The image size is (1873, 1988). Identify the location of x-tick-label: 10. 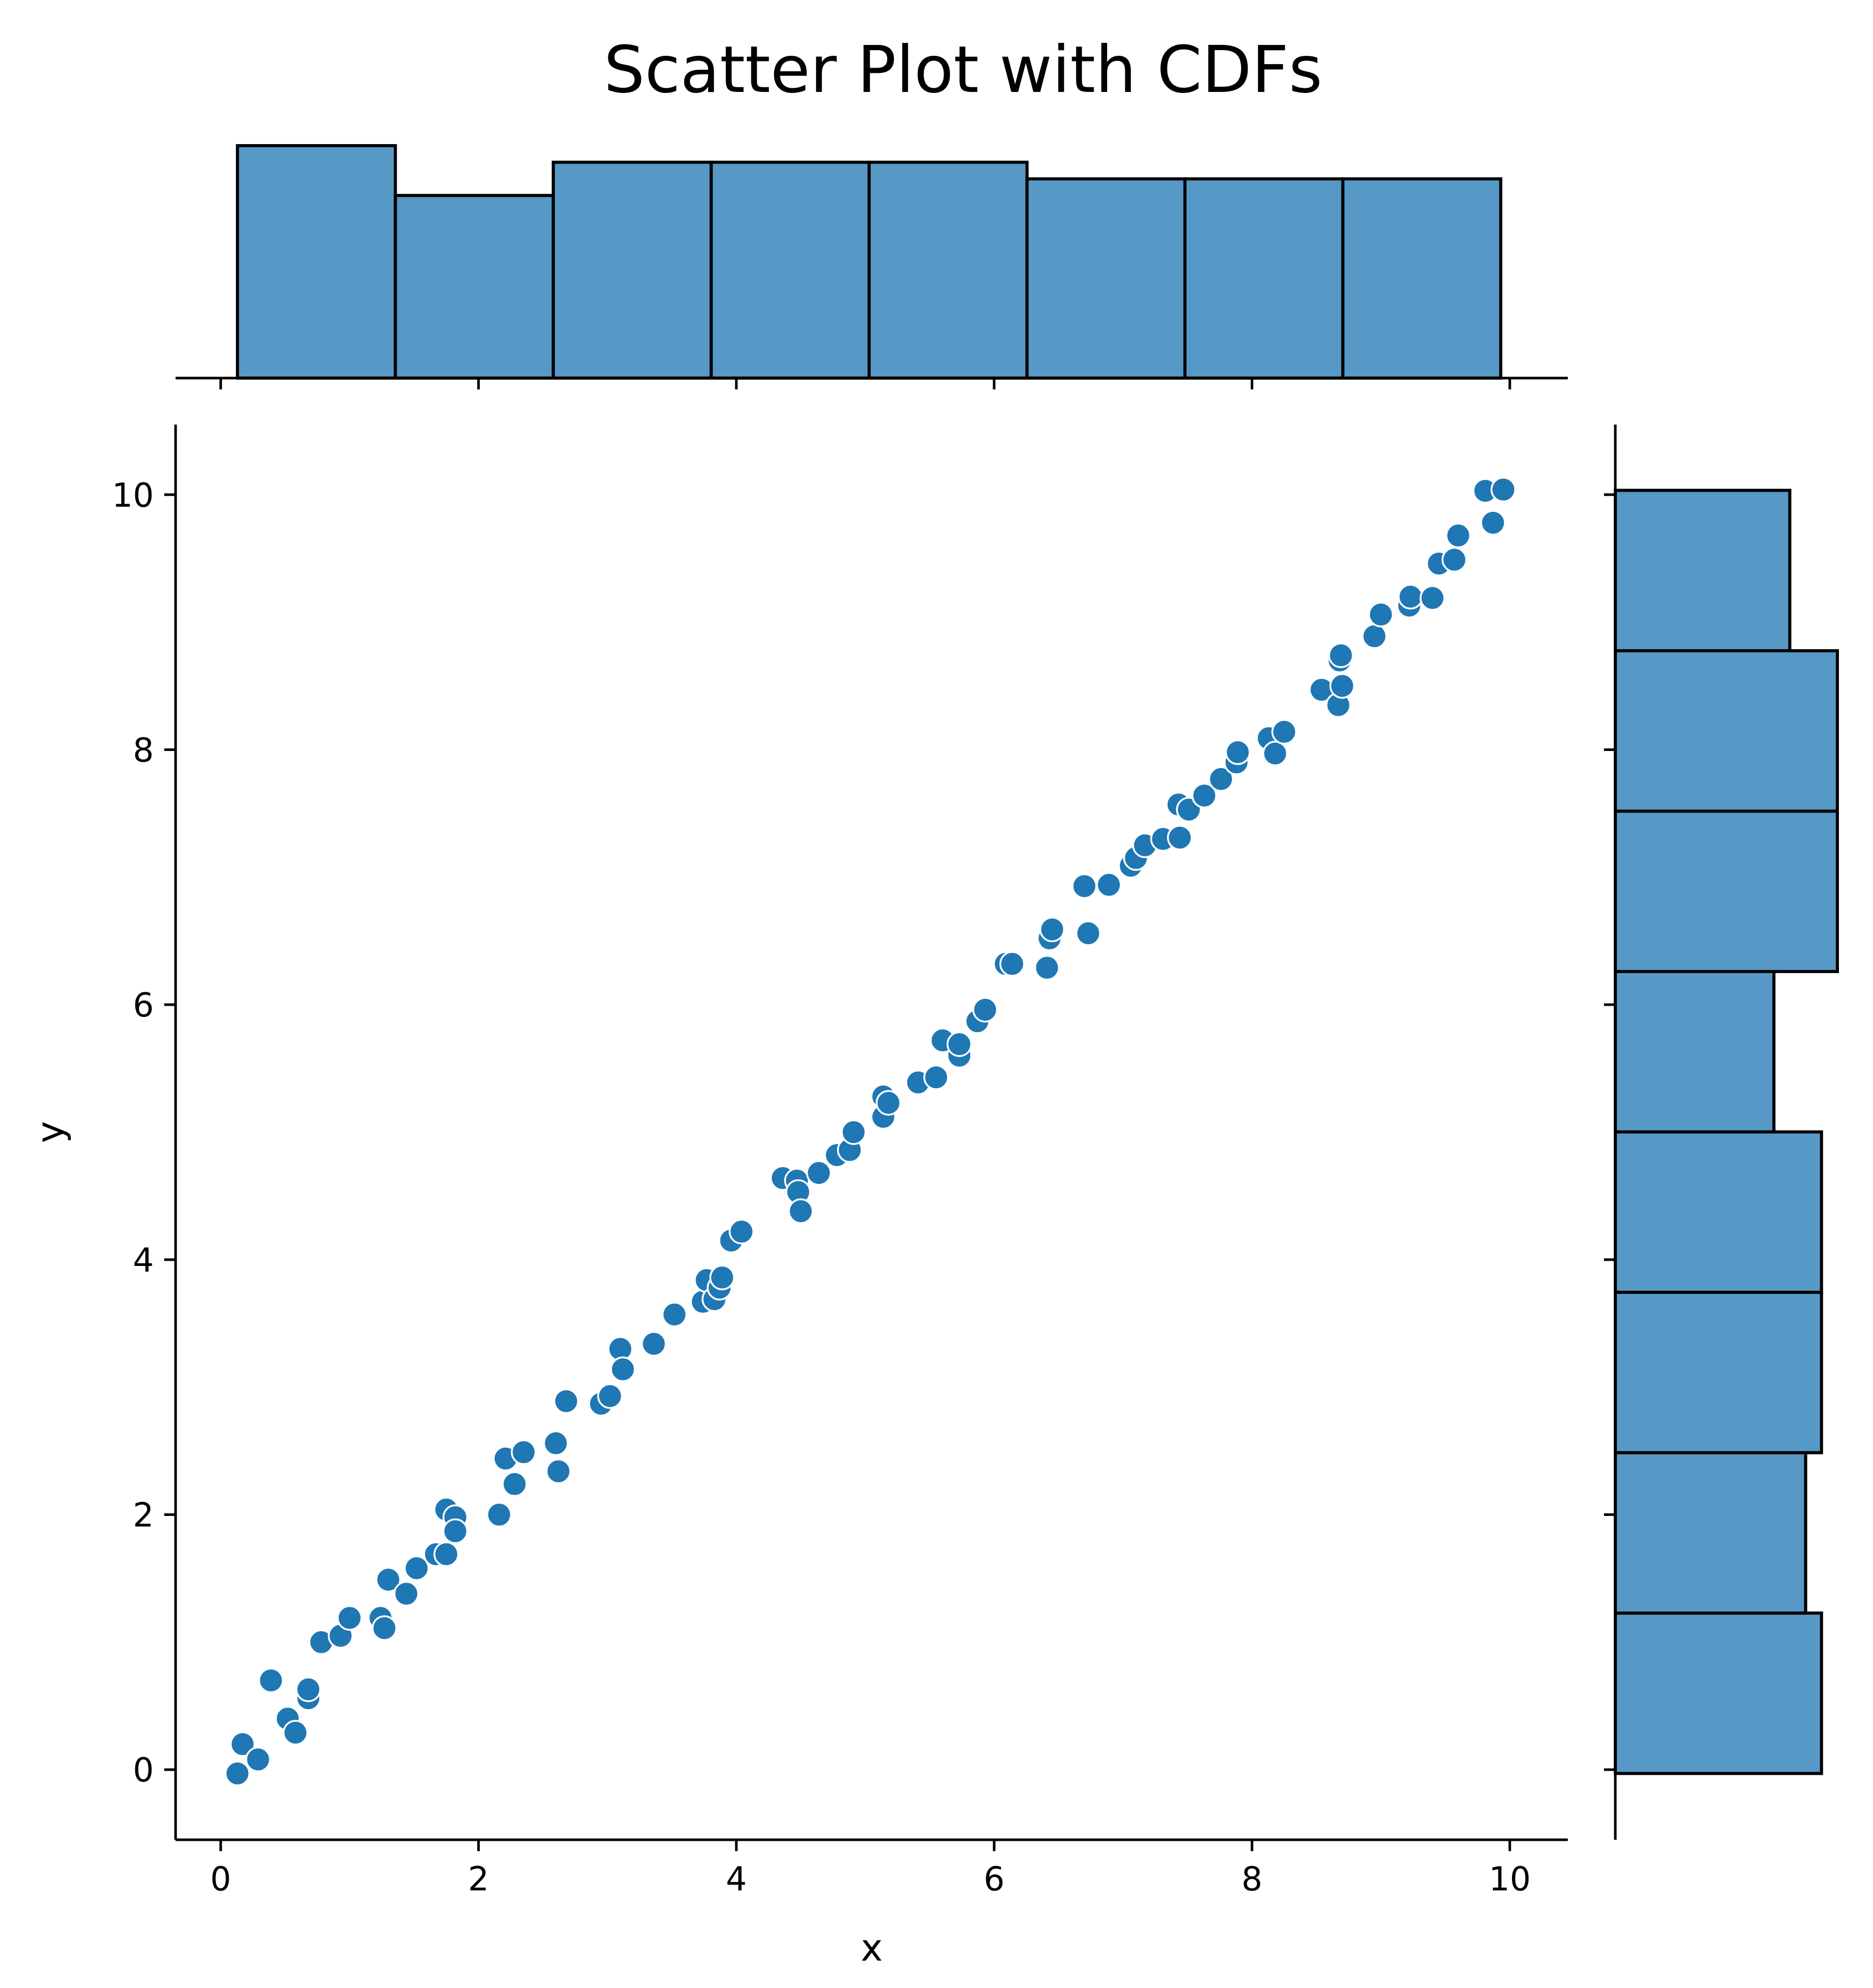
(1510, 1879).